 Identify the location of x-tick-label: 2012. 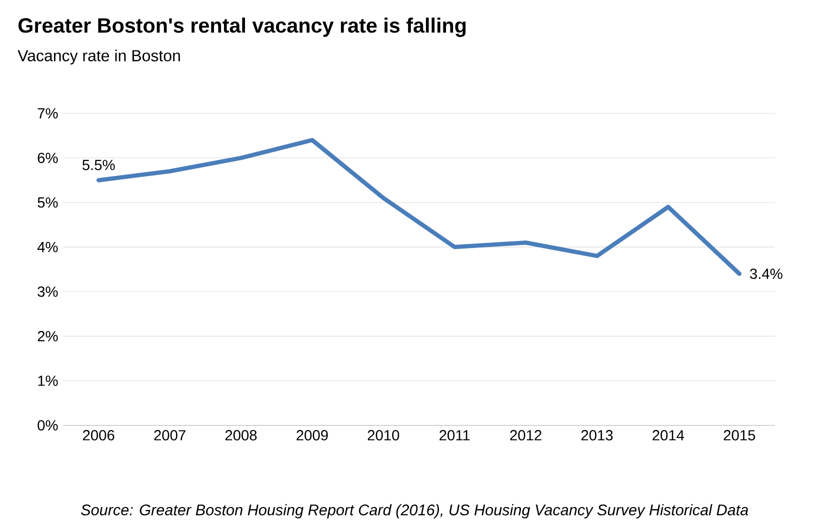
(526, 435).